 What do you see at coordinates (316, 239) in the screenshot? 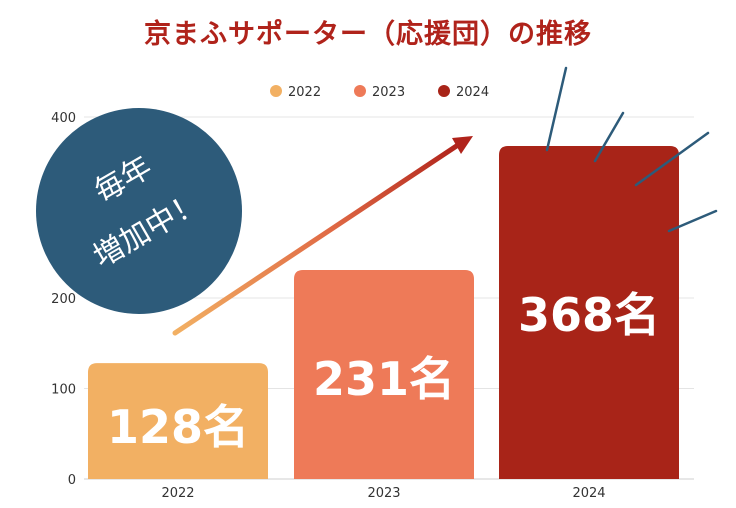
I see `trend-arrow-line` at bounding box center [316, 239].